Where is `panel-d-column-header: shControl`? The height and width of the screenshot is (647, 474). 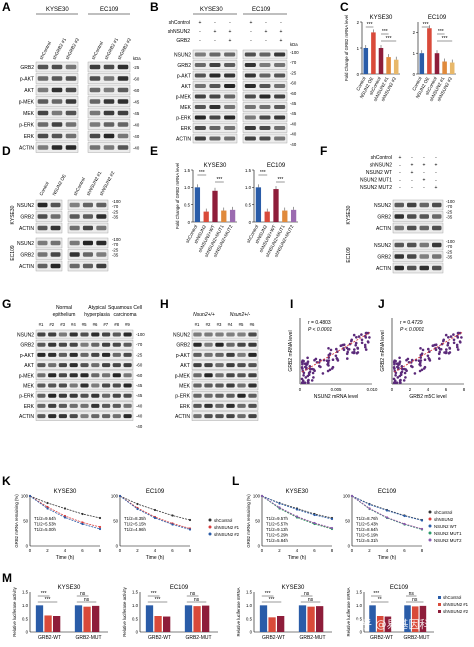 panel-d-column-header: shControl is located at coordinates (79, 187).